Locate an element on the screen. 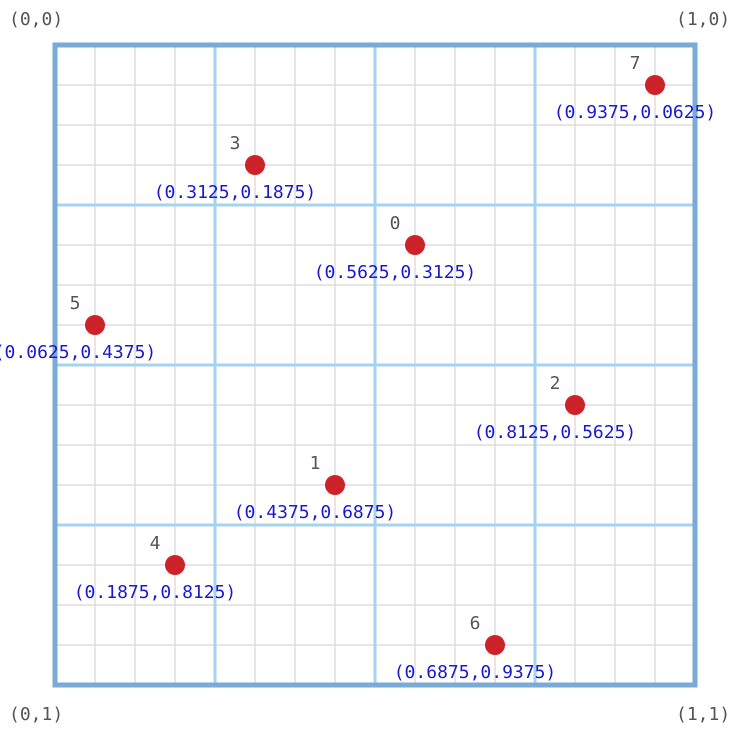  point-coordinate-label: (0.0625,0.4375) is located at coordinates (78, 352).